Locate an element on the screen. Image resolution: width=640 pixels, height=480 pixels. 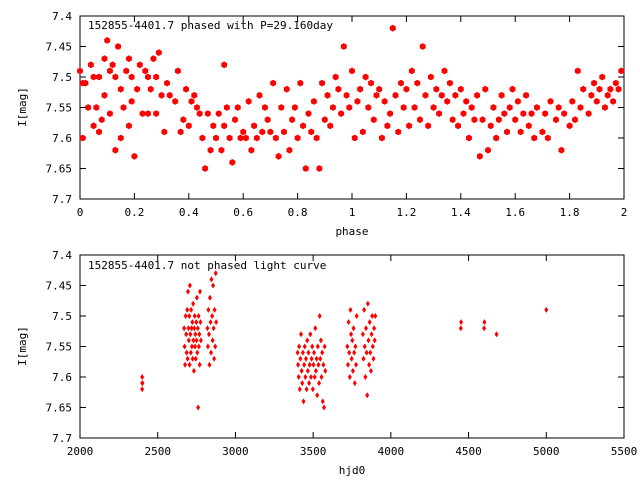
phased-x-tick-label: 1.6 is located at coordinates (515, 212).